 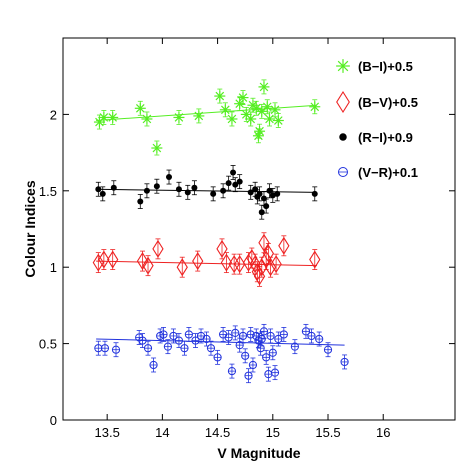 I want to click on x-tick-label: 16, so click(x=383, y=432).